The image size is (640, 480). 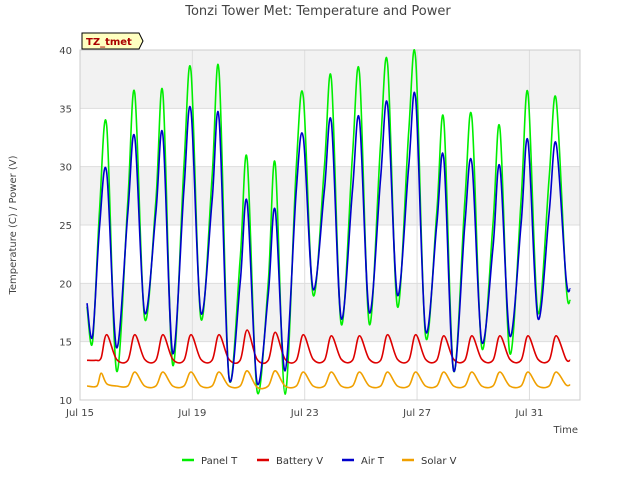 I want to click on legend: Panel T Battery V Air T Solar V, so click(x=319, y=461).